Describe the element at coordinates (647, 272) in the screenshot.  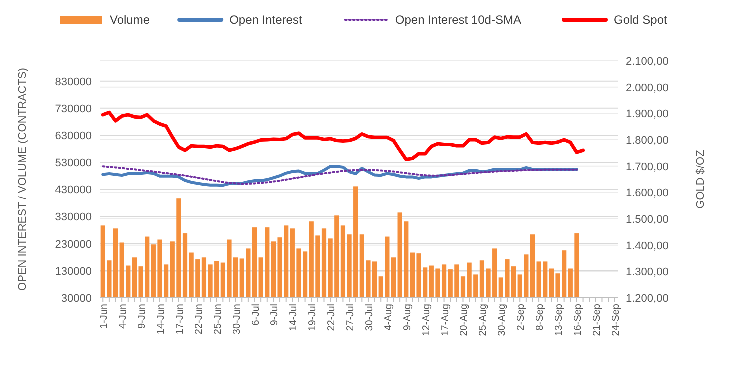
I see `y2-tick-label: 1.300,00` at that location.